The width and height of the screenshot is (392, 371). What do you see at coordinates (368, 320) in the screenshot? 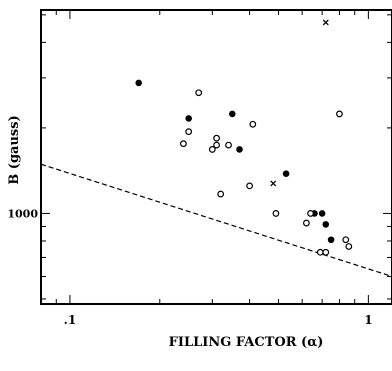
I see `x-tick-label: 1` at bounding box center [368, 320].